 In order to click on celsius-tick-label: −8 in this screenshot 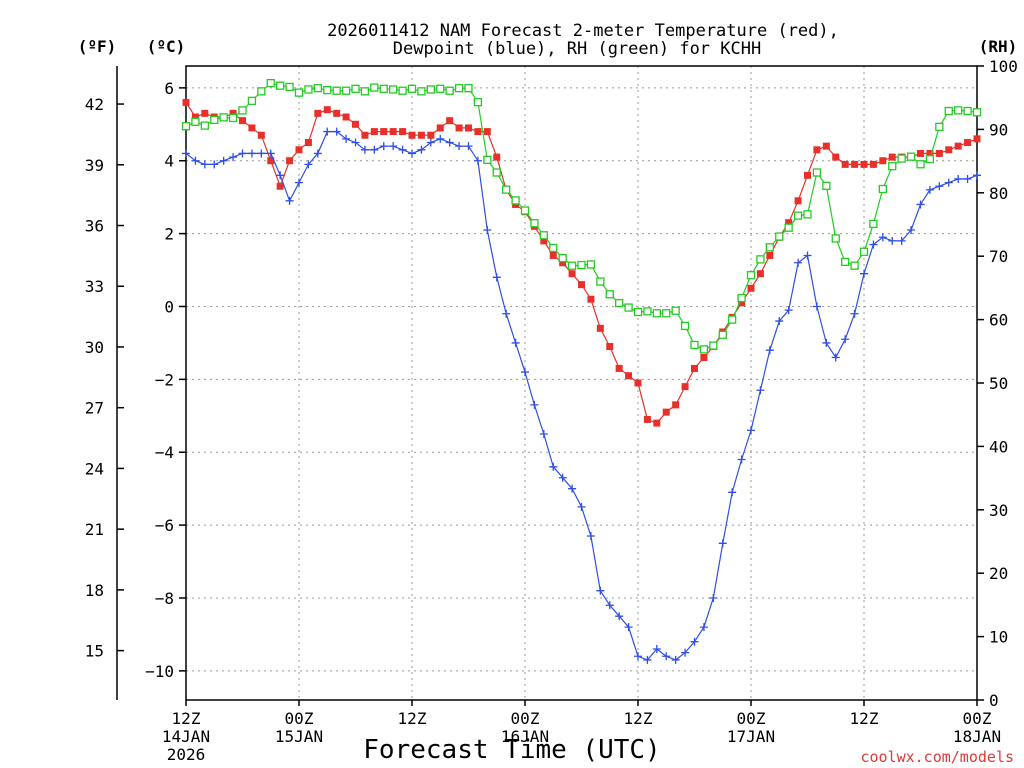, I will do `click(164, 598)`.